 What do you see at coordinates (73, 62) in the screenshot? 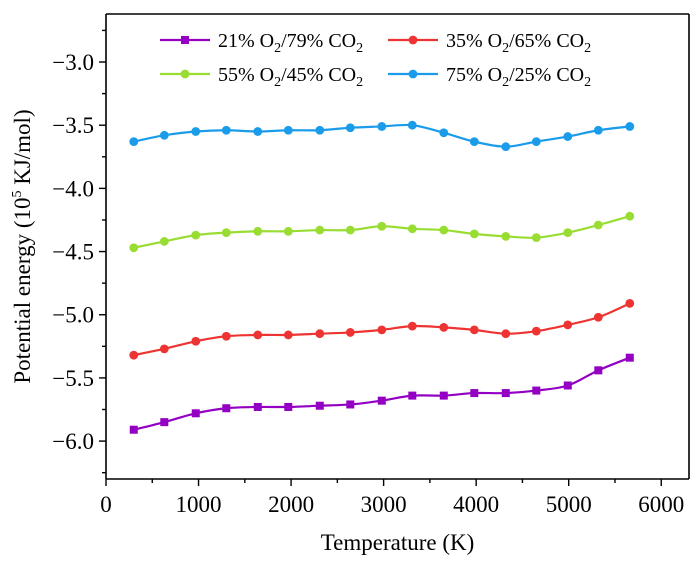
I see `y-tick-label: −3.0` at bounding box center [73, 62].